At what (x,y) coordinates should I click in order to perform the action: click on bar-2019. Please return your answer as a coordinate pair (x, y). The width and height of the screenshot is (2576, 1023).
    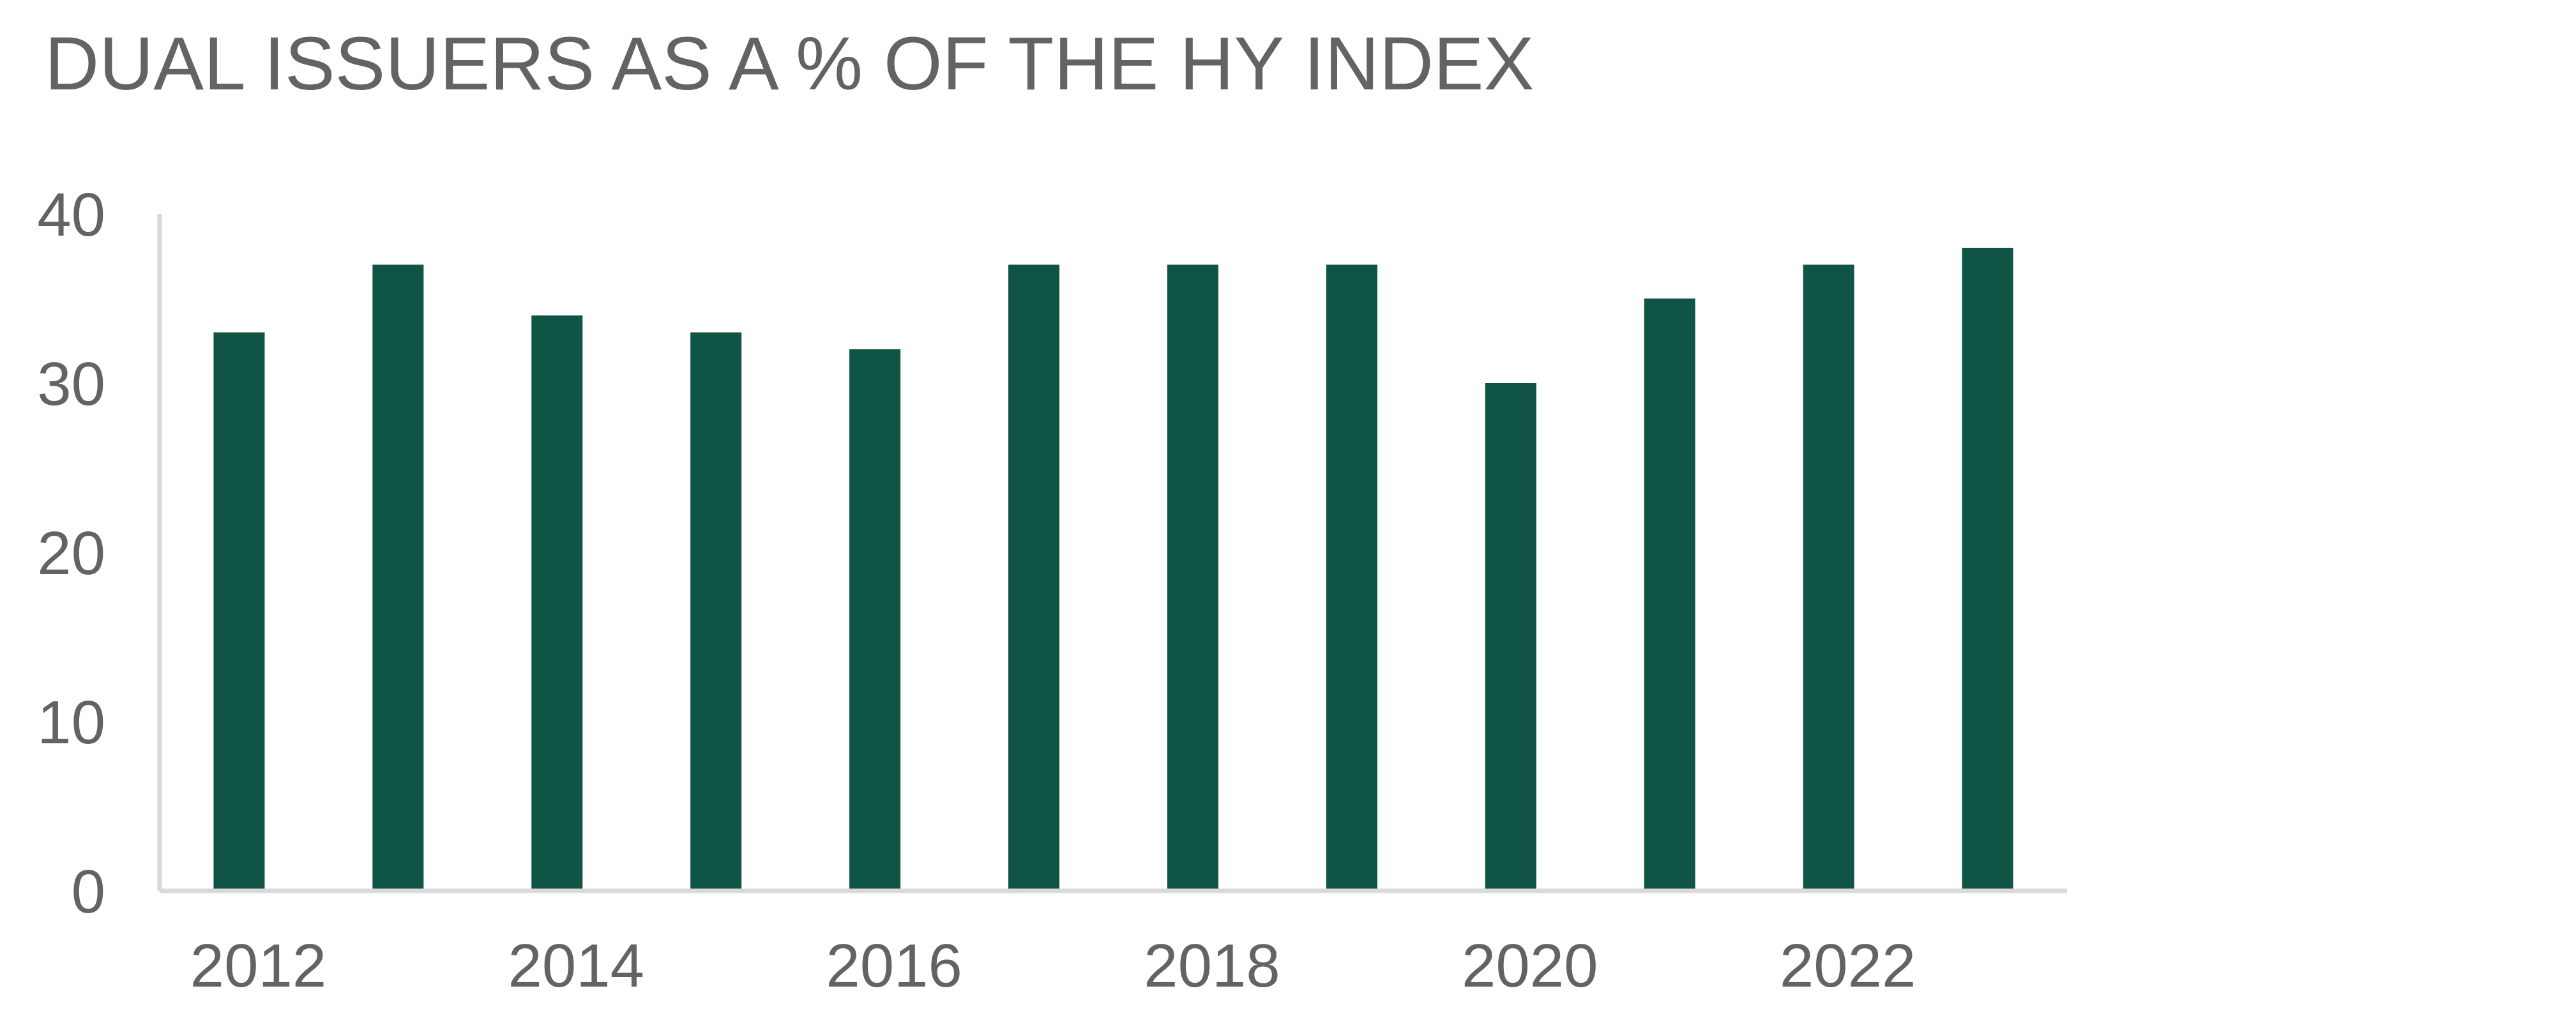
    Looking at the image, I should click on (1352, 577).